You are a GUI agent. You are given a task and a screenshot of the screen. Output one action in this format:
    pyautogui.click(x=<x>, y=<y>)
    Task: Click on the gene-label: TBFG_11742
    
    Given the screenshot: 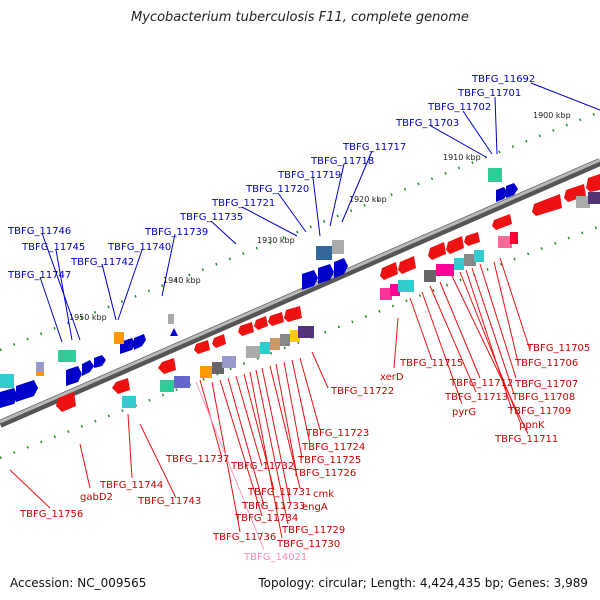 What is the action you would take?
    pyautogui.click(x=102, y=262)
    